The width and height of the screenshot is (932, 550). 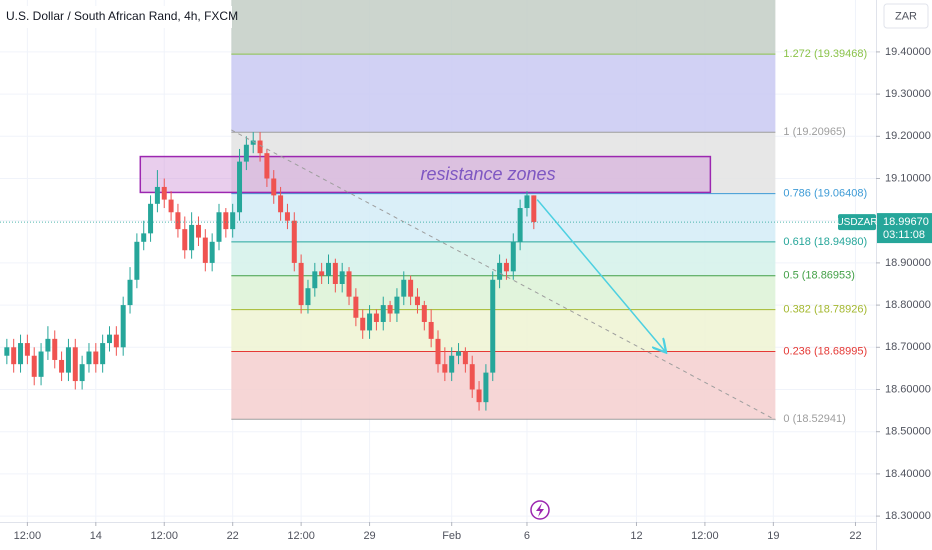 What do you see at coordinates (488, 174) in the screenshot?
I see `resistance-label: resistance zones` at bounding box center [488, 174].